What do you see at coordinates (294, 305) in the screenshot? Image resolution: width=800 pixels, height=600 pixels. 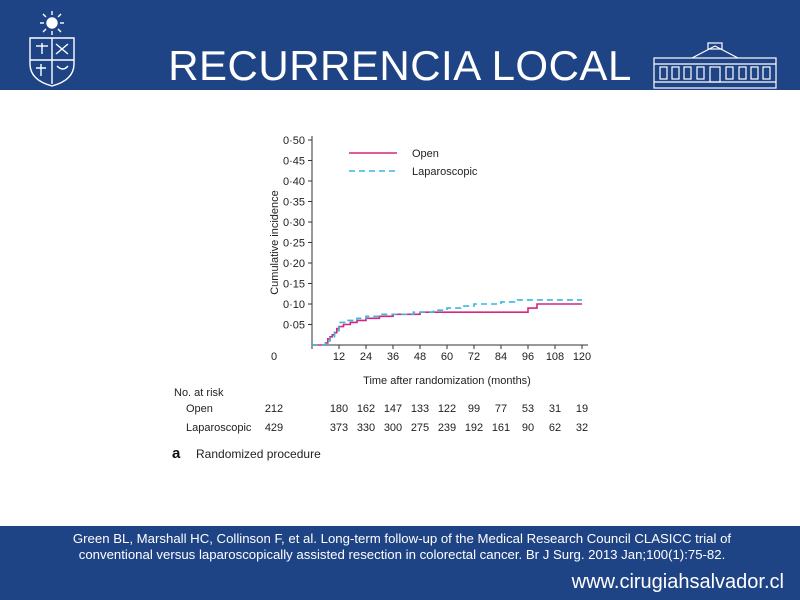 I see `y-tick-label: 0·10` at bounding box center [294, 305].